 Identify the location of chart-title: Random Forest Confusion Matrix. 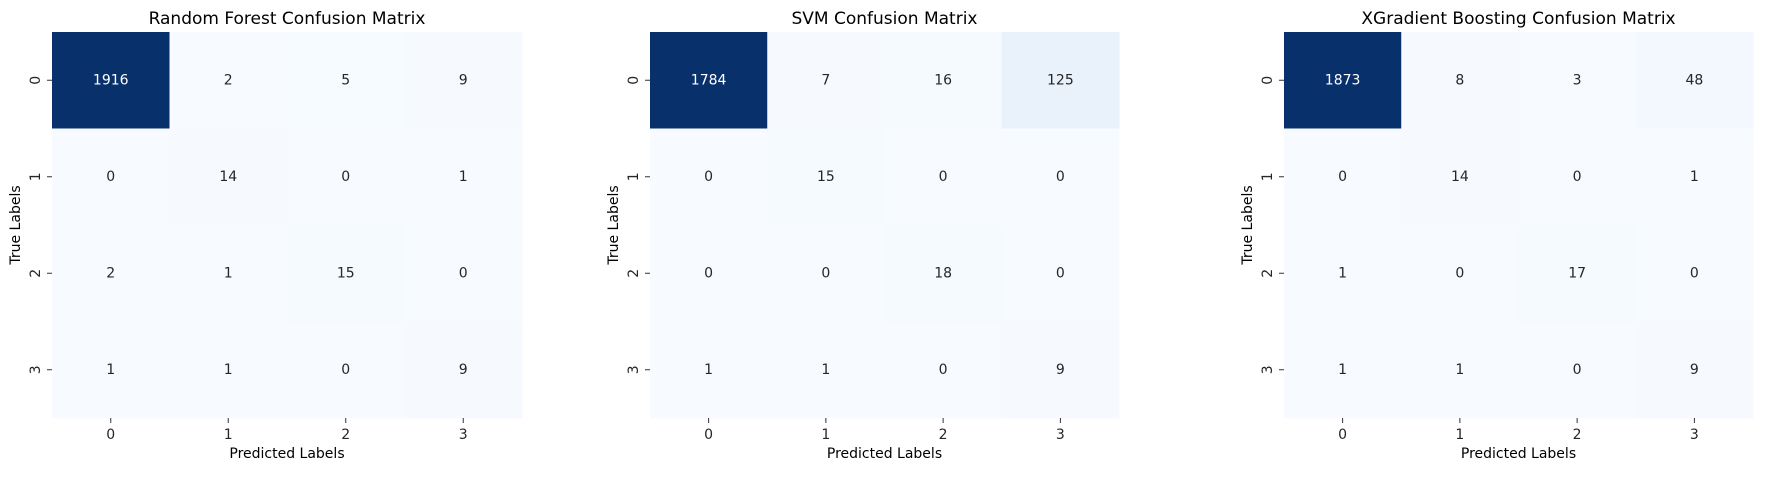
(287, 19).